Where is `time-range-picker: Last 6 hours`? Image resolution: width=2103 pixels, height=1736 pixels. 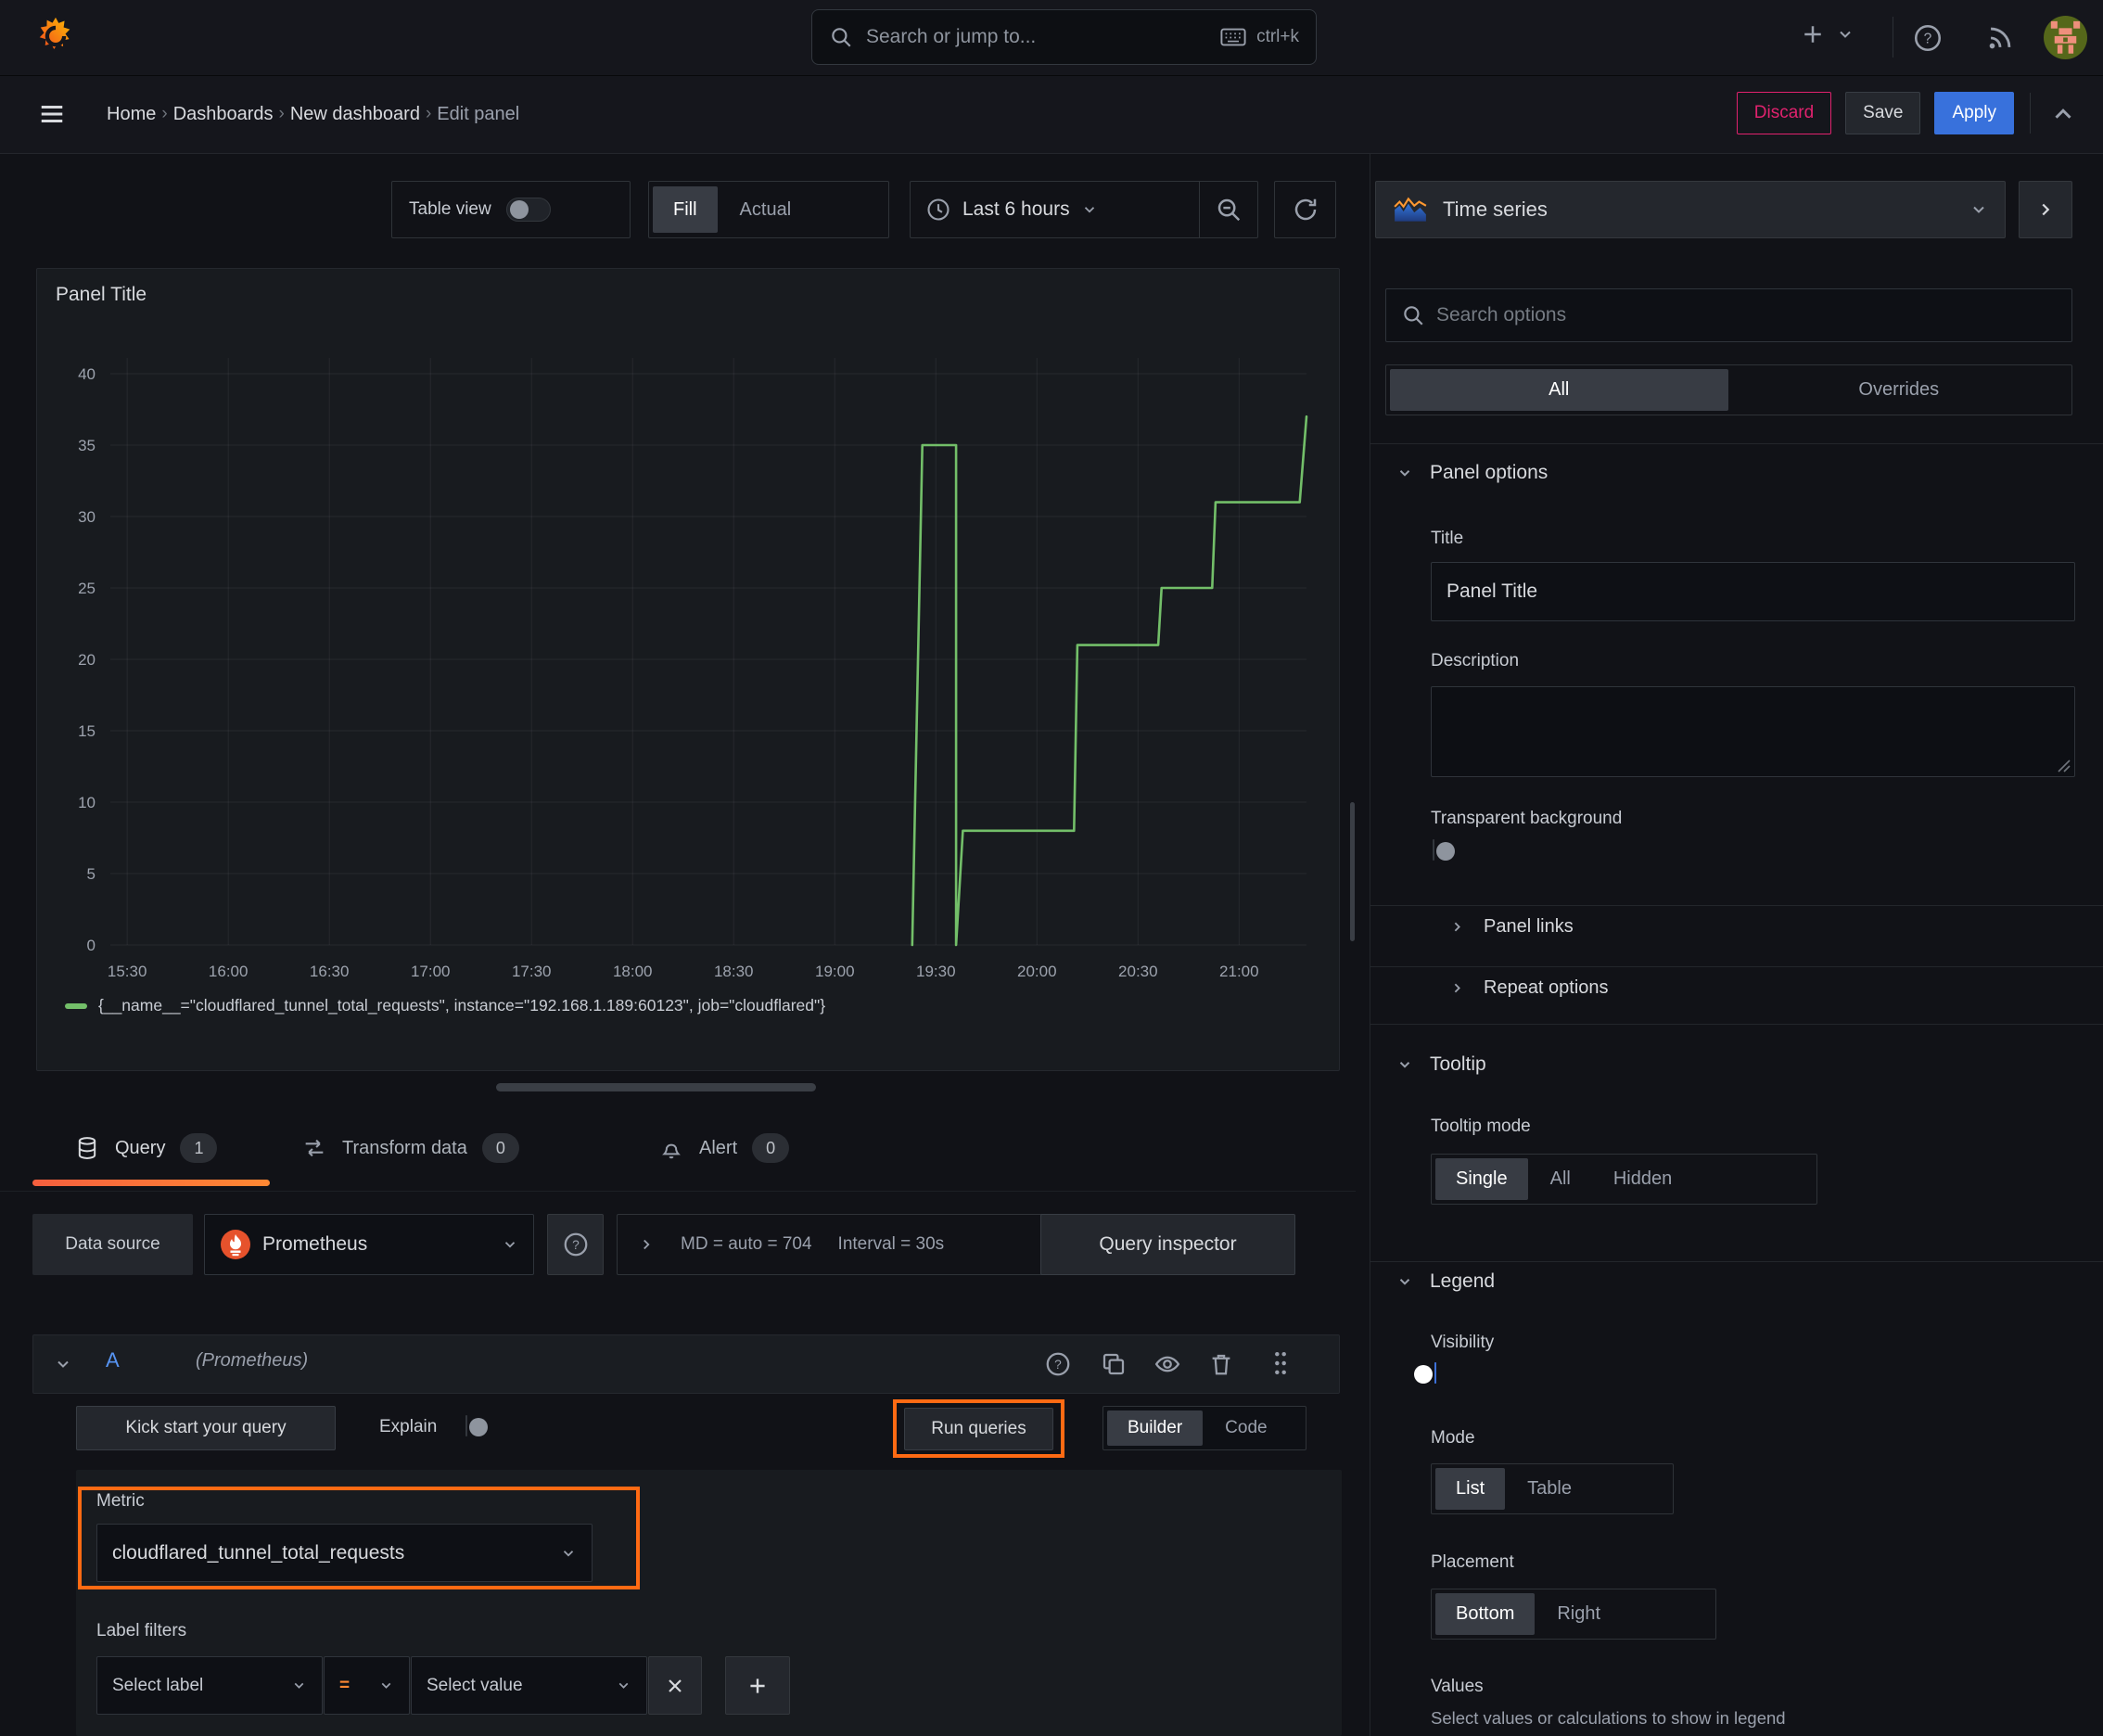 time-range-picker: Last 6 hours is located at coordinates (1055, 210).